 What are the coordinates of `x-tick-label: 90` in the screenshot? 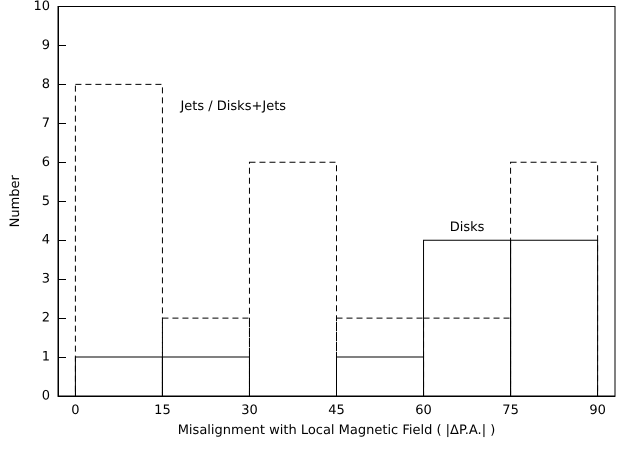 It's located at (597, 410).